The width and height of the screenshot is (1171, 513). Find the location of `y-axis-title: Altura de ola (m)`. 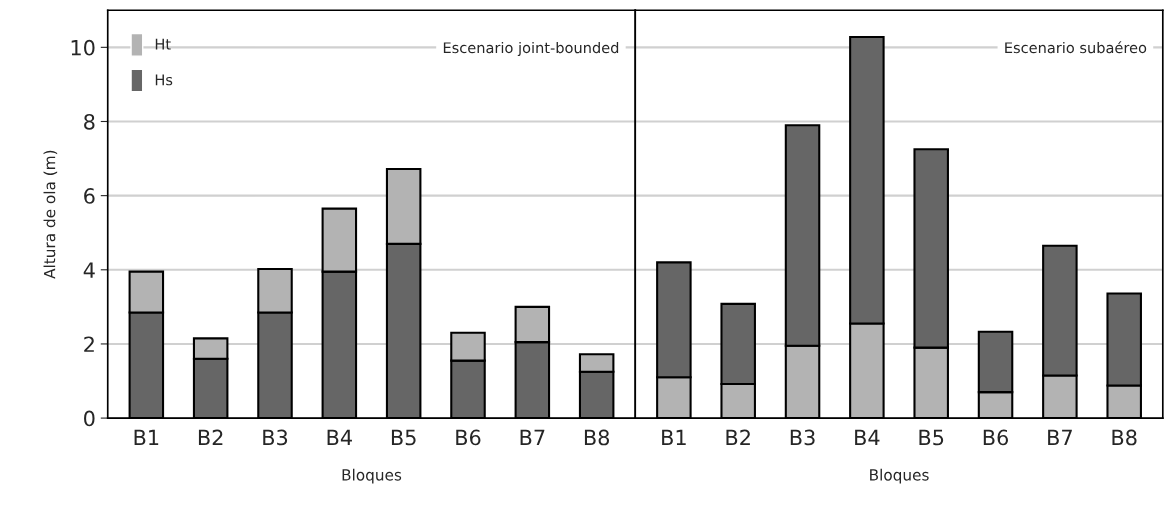

y-axis-title: Altura de ola (m) is located at coordinates (50, 214).